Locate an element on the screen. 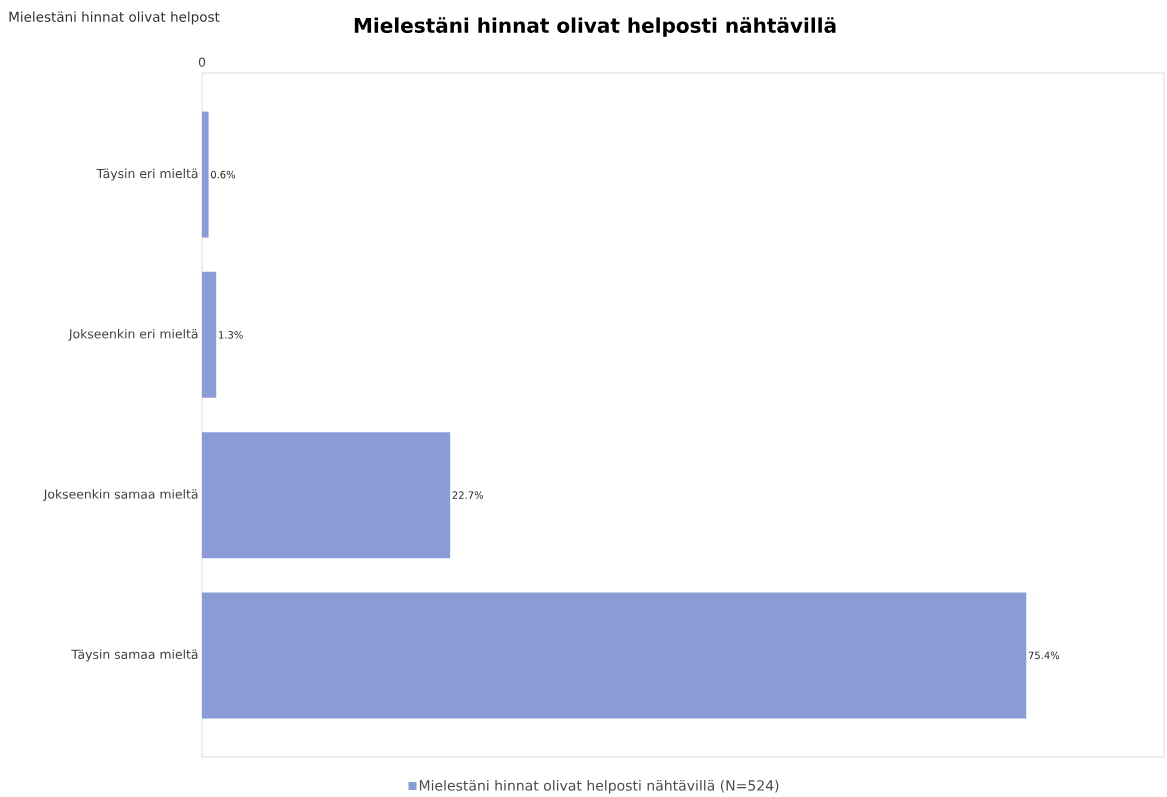 The height and width of the screenshot is (797, 1167). text: 0 is located at coordinates (202, 62).